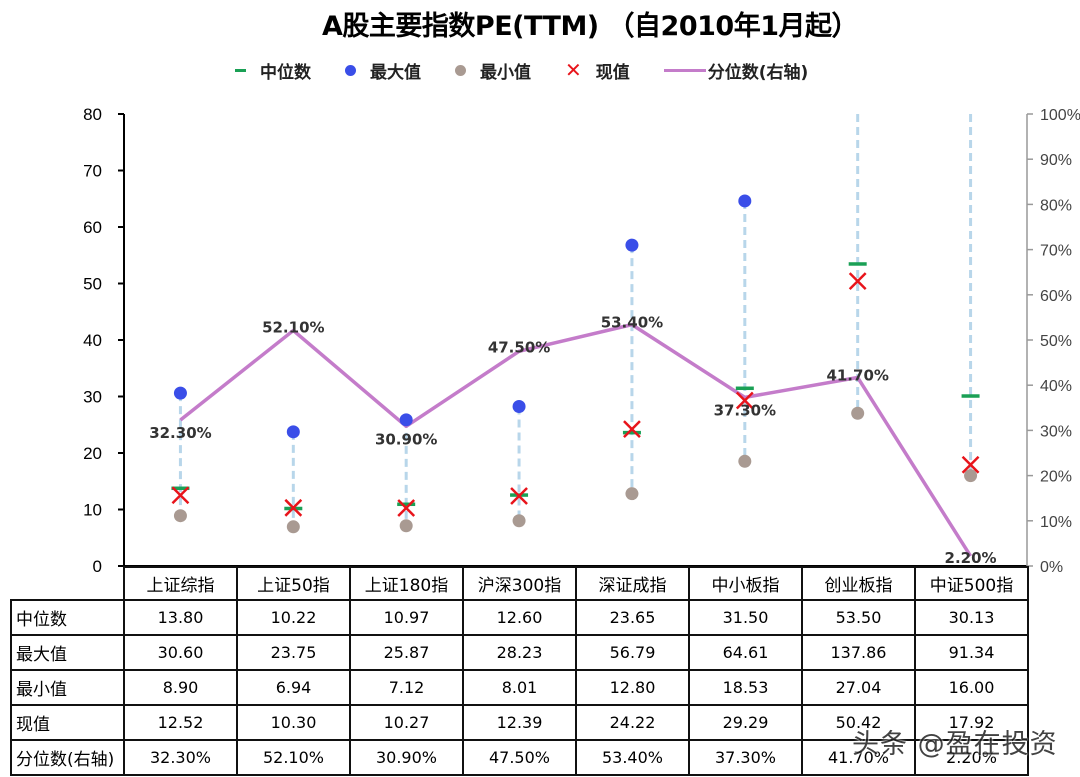 This screenshot has height=777, width=1080. I want to click on table-cell: 12.39, so click(519, 722).